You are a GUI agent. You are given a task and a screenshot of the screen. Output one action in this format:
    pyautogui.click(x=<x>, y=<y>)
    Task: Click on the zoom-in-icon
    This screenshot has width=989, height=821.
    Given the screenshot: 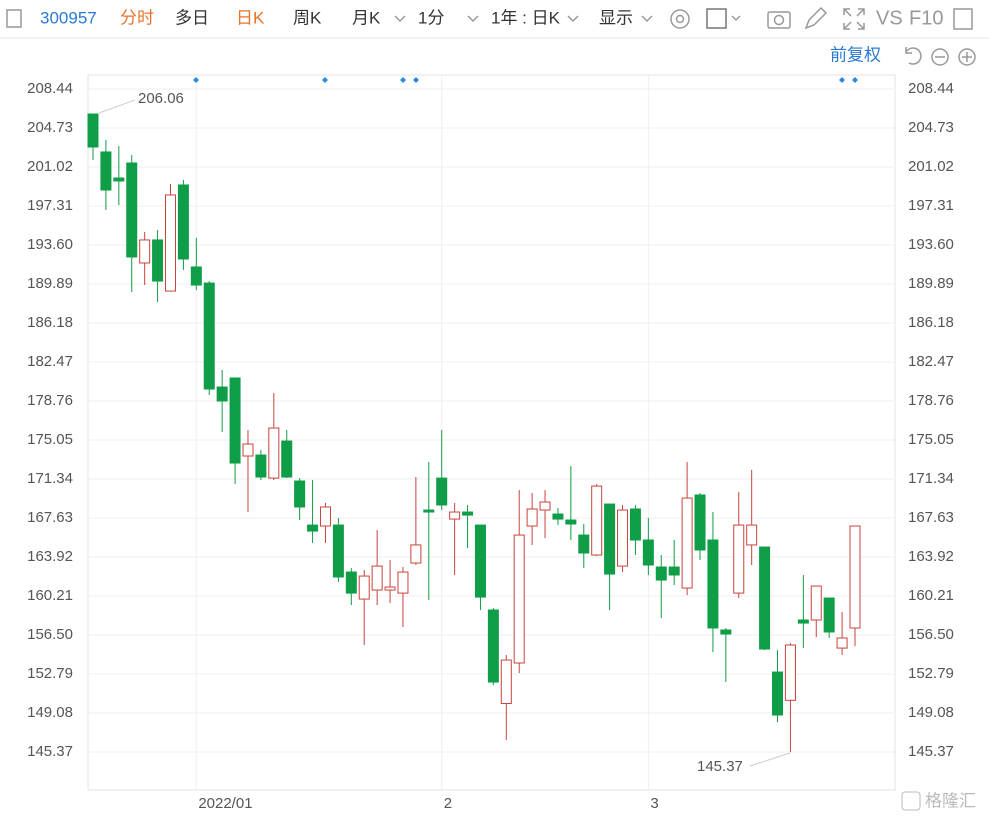 What is the action you would take?
    pyautogui.click(x=967, y=57)
    